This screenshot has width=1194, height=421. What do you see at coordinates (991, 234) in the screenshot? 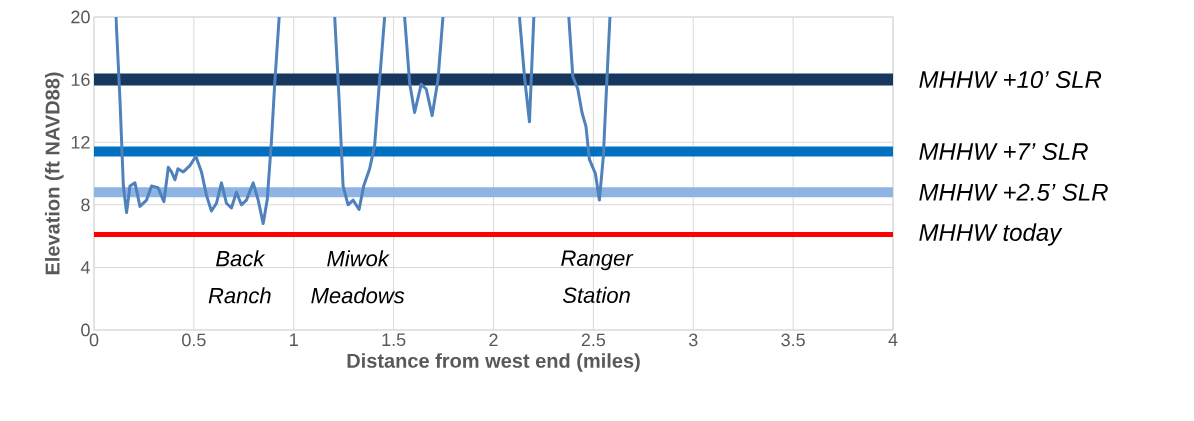
I see `ref-line-label: MHHW today` at bounding box center [991, 234].